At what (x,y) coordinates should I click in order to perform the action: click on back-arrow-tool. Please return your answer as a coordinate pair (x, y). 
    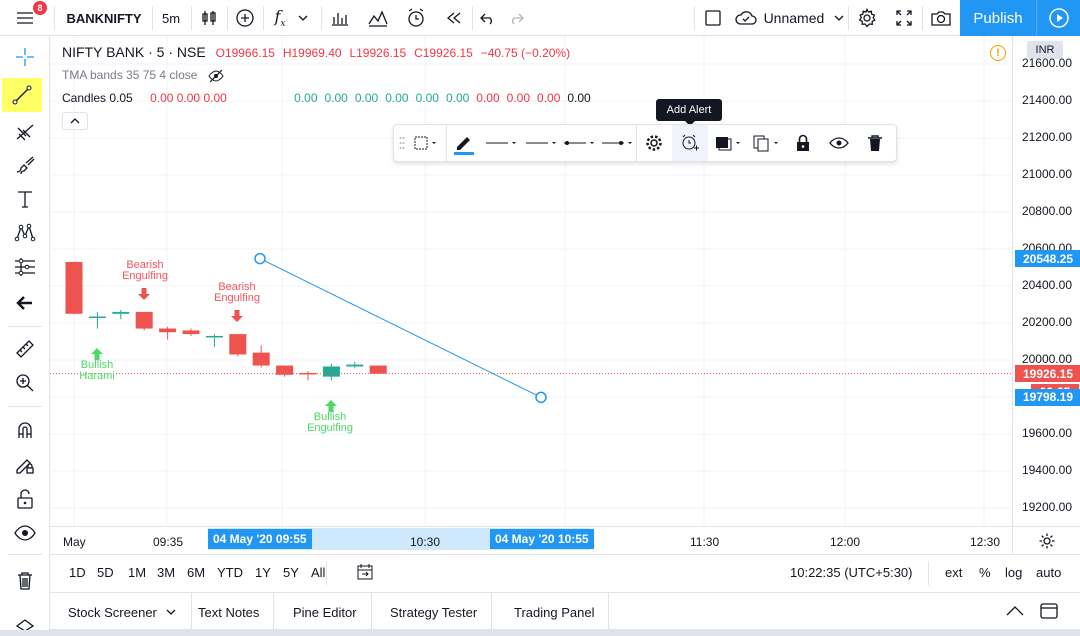
    Looking at the image, I should click on (25, 303).